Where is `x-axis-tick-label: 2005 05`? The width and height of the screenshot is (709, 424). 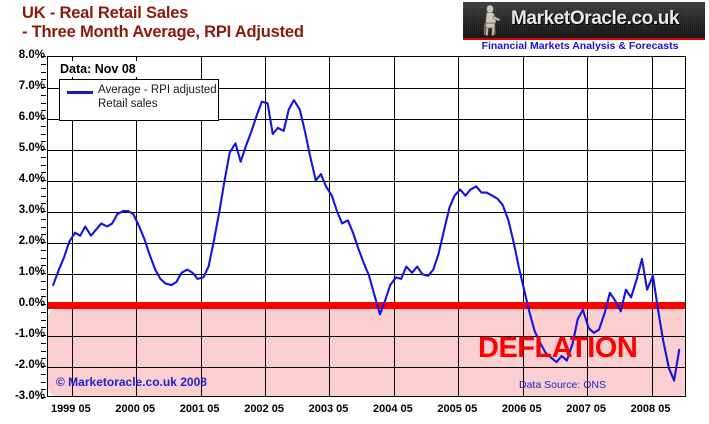 x-axis-tick-label: 2005 05 is located at coordinates (457, 409).